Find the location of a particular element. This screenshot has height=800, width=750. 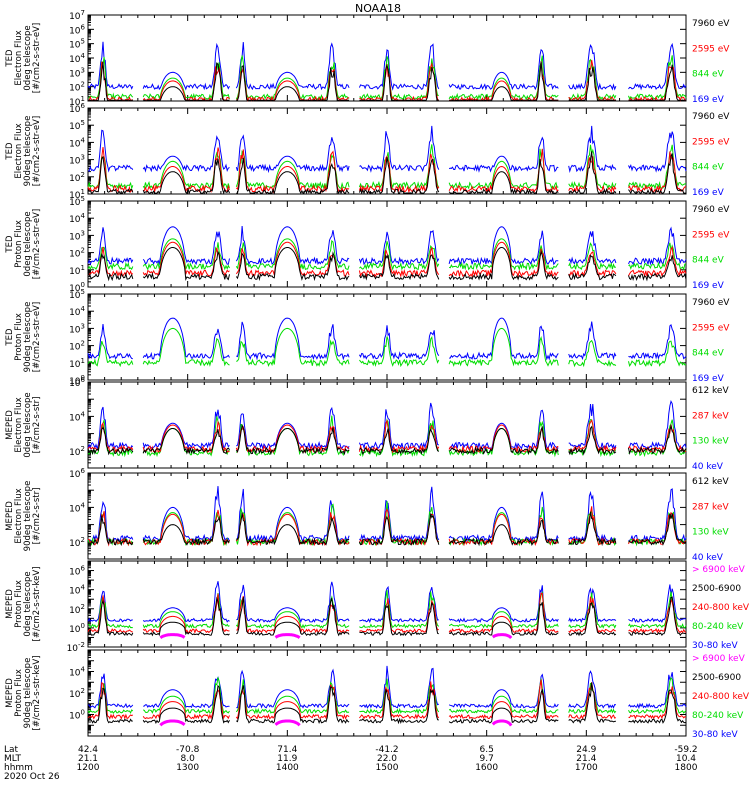

legend-entry: 2500-6900 is located at coordinates (716, 589).